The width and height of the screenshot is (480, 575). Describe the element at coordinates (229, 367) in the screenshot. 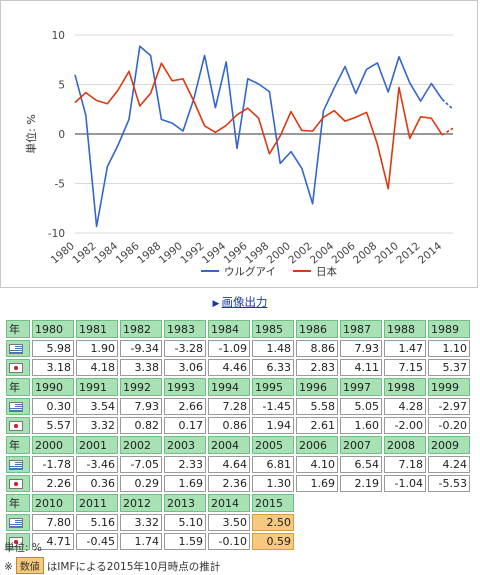

I see `japan-value-cell: 4.46` at that location.